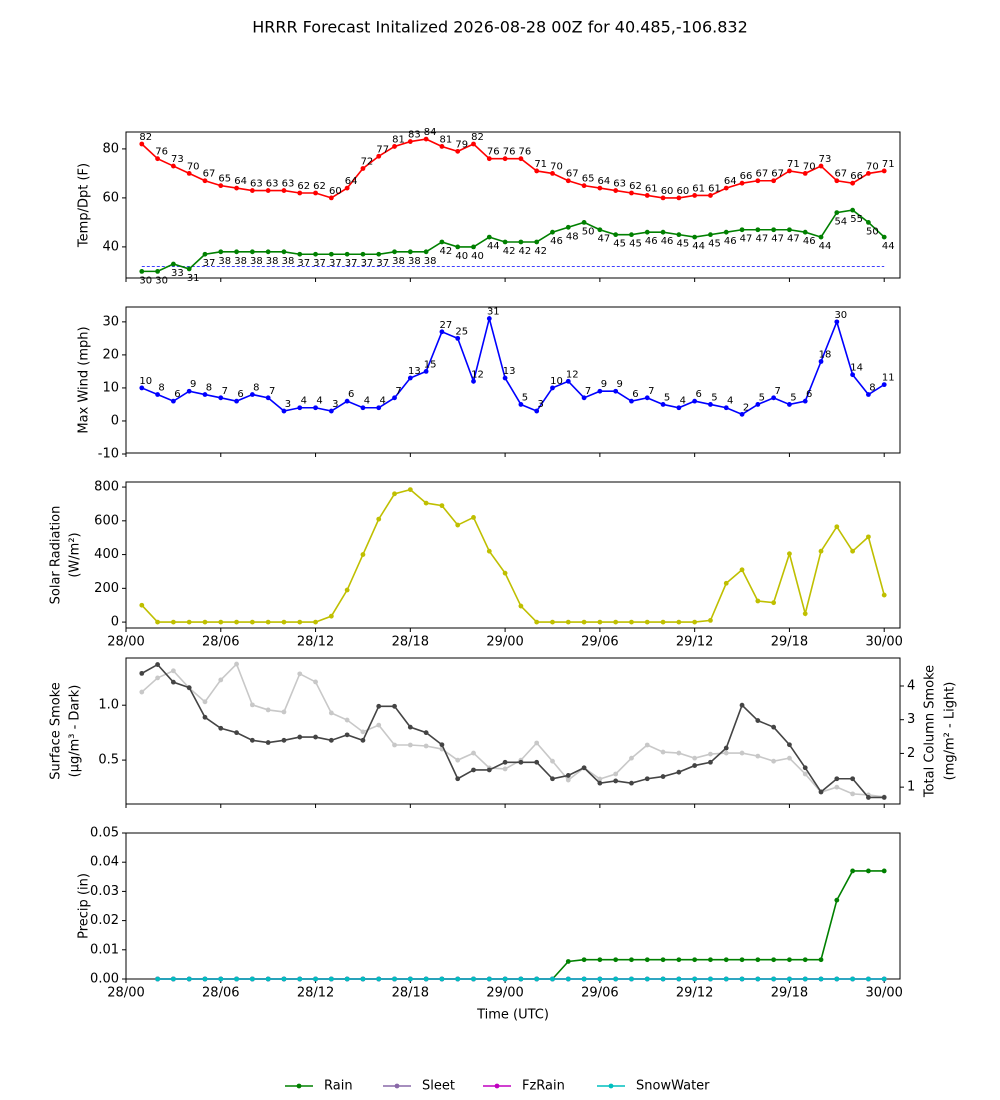  What do you see at coordinates (543, 1086) in the screenshot?
I see `legend-label: FzRain` at bounding box center [543, 1086].